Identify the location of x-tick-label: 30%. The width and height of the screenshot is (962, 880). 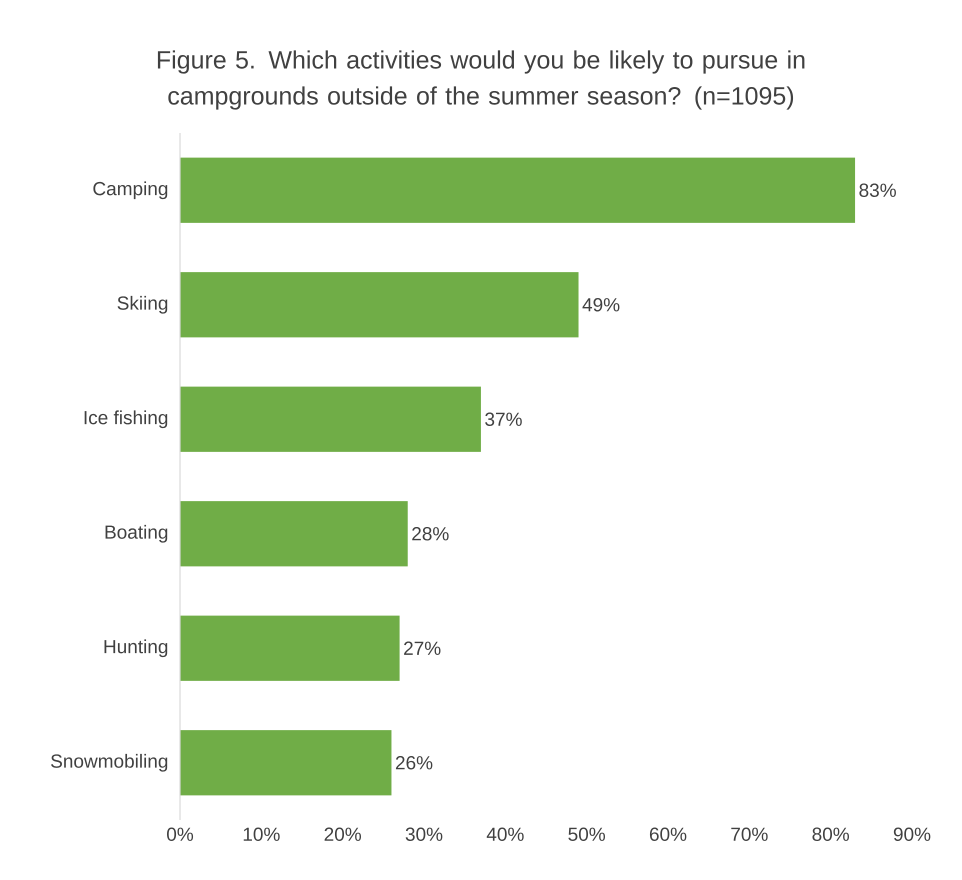
(424, 834).